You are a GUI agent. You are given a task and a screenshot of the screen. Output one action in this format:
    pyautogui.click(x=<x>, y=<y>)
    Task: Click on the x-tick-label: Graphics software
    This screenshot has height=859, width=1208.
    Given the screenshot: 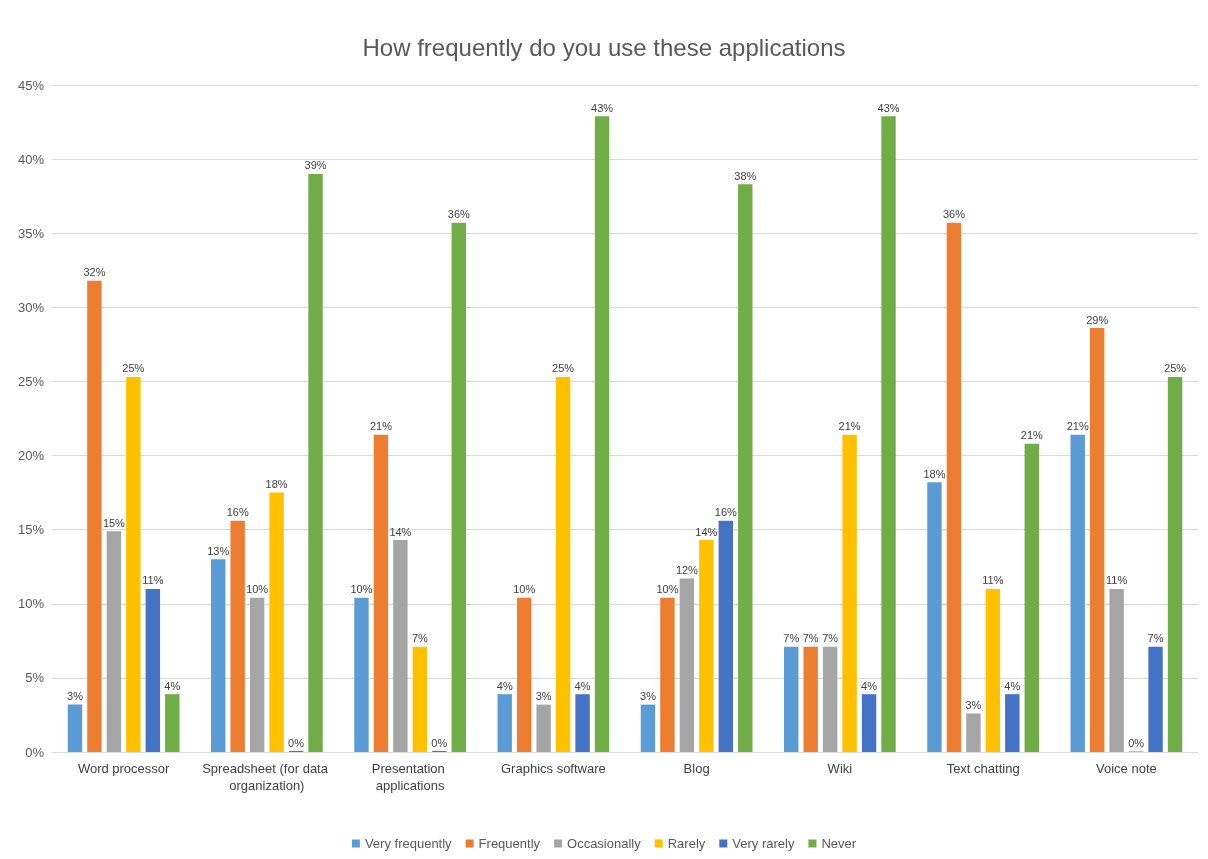 What is the action you would take?
    pyautogui.click(x=553, y=768)
    